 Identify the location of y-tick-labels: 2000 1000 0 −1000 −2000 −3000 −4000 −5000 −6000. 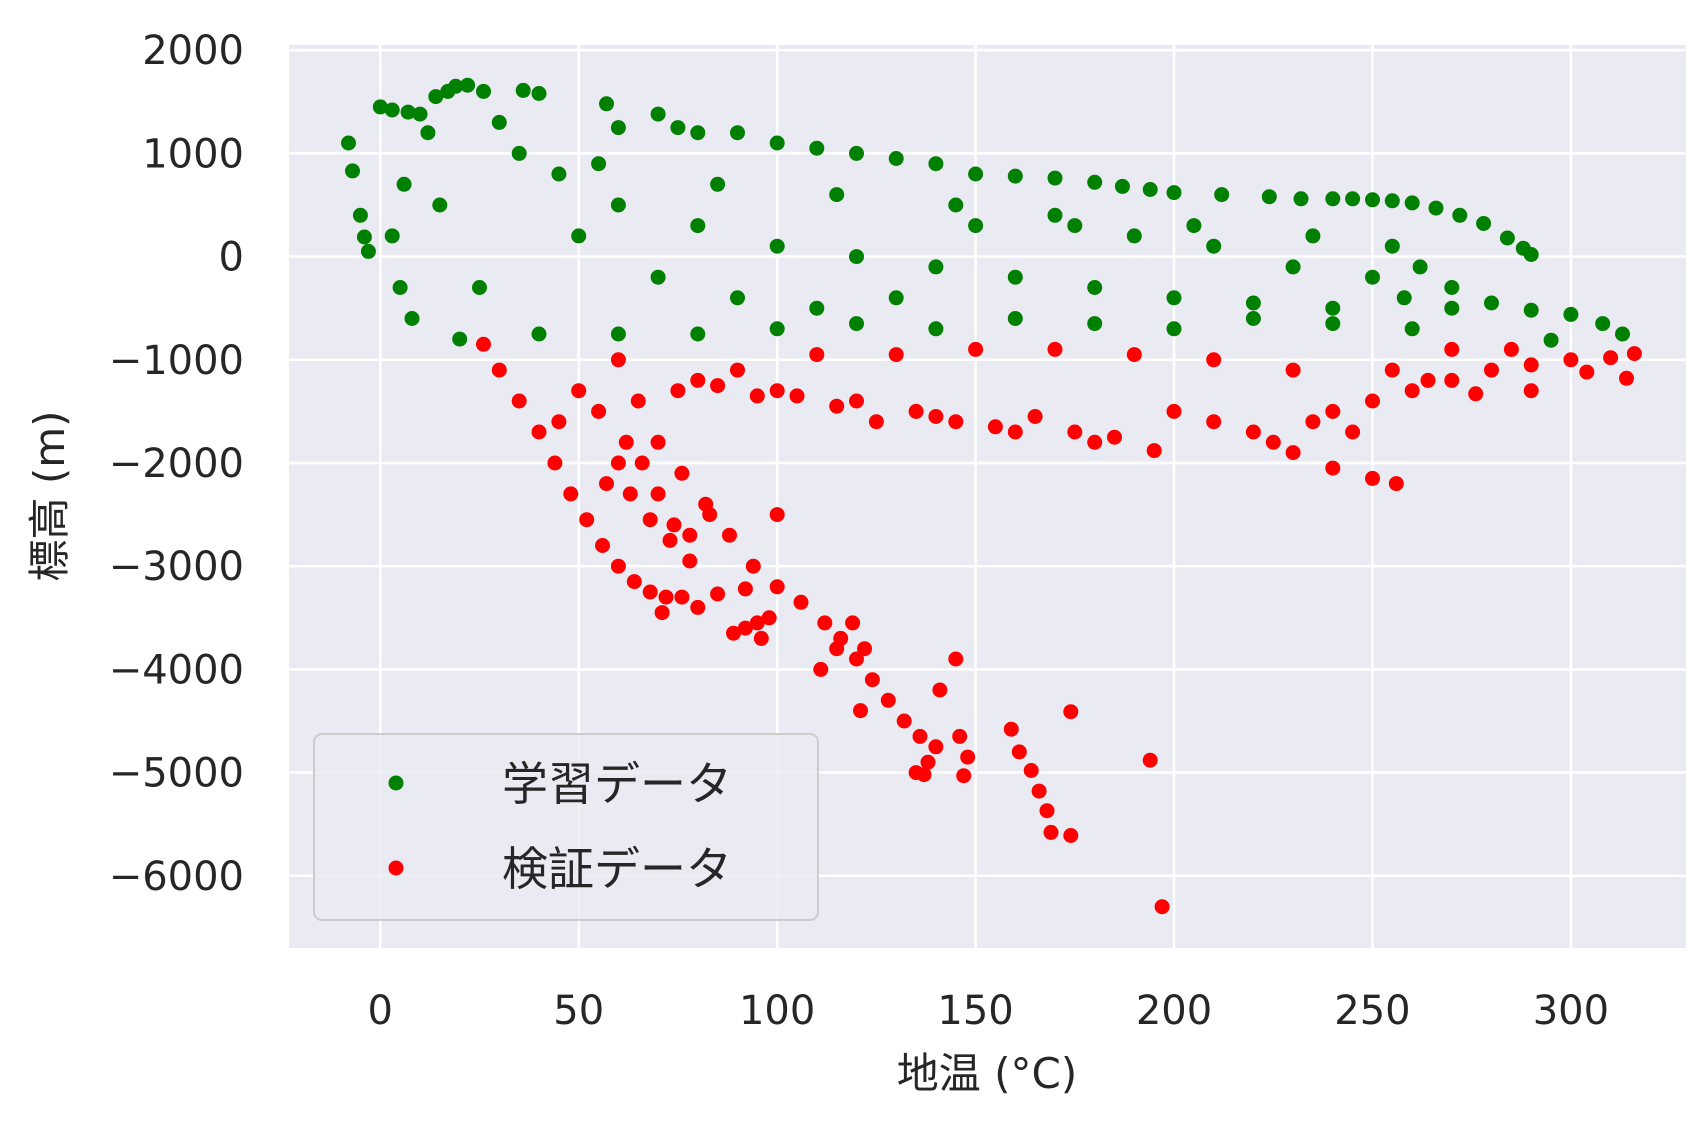
(176, 464).